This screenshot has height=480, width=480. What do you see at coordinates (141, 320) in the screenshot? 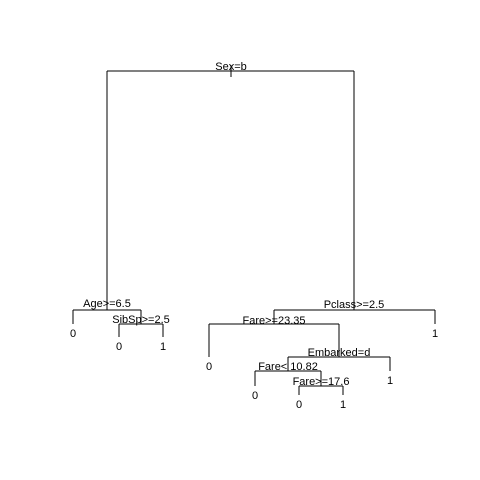
I see `tree-split-label: SibSp>=2.5` at bounding box center [141, 320].